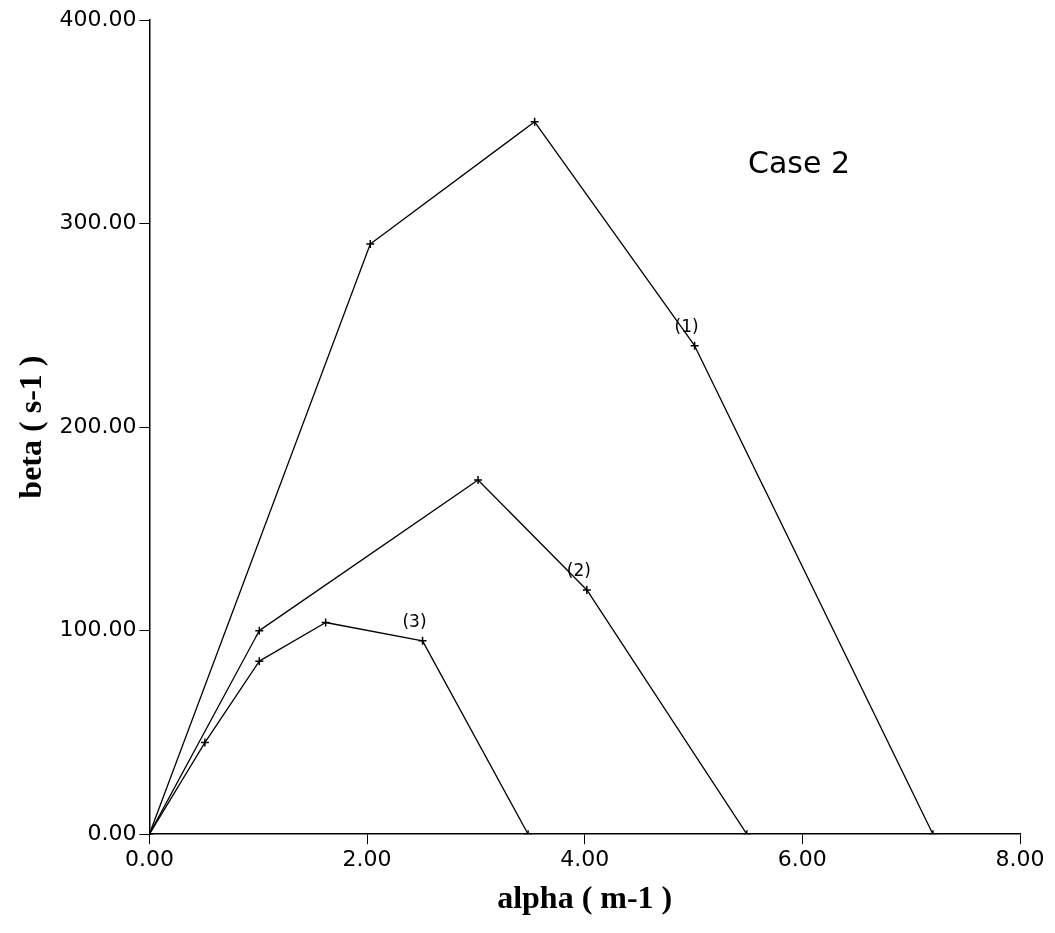 The image size is (1055, 933). What do you see at coordinates (30, 427) in the screenshot?
I see `y-axis-title: beta ( s-1 )` at bounding box center [30, 427].